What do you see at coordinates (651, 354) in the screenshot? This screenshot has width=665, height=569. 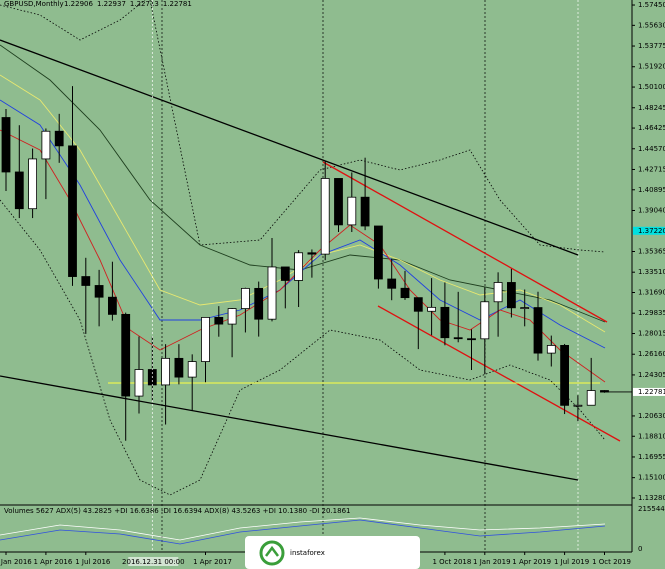 I see `y-tick-label: 1.26160` at bounding box center [651, 354].